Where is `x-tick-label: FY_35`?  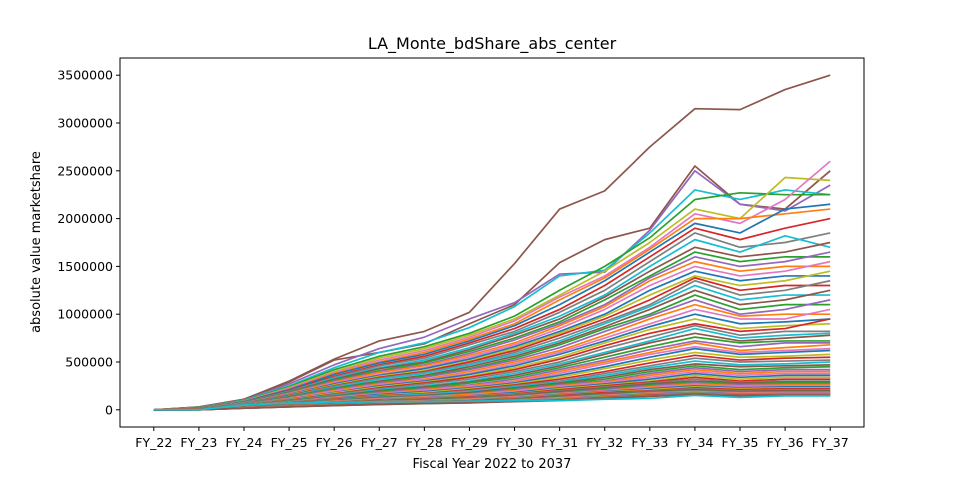 x-tick-label: FY_35 is located at coordinates (740, 442).